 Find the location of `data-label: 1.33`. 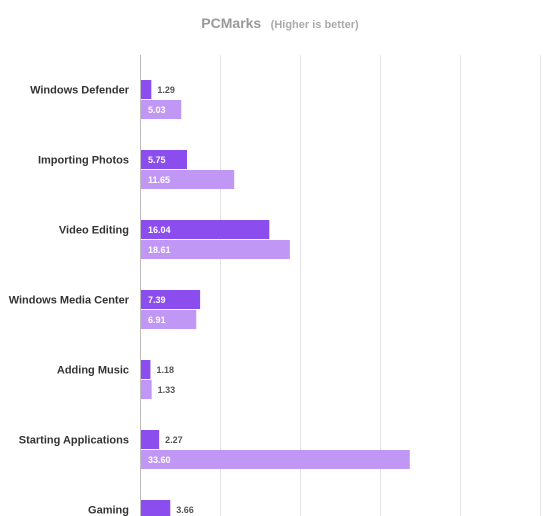

data-label: 1.33 is located at coordinates (167, 390).